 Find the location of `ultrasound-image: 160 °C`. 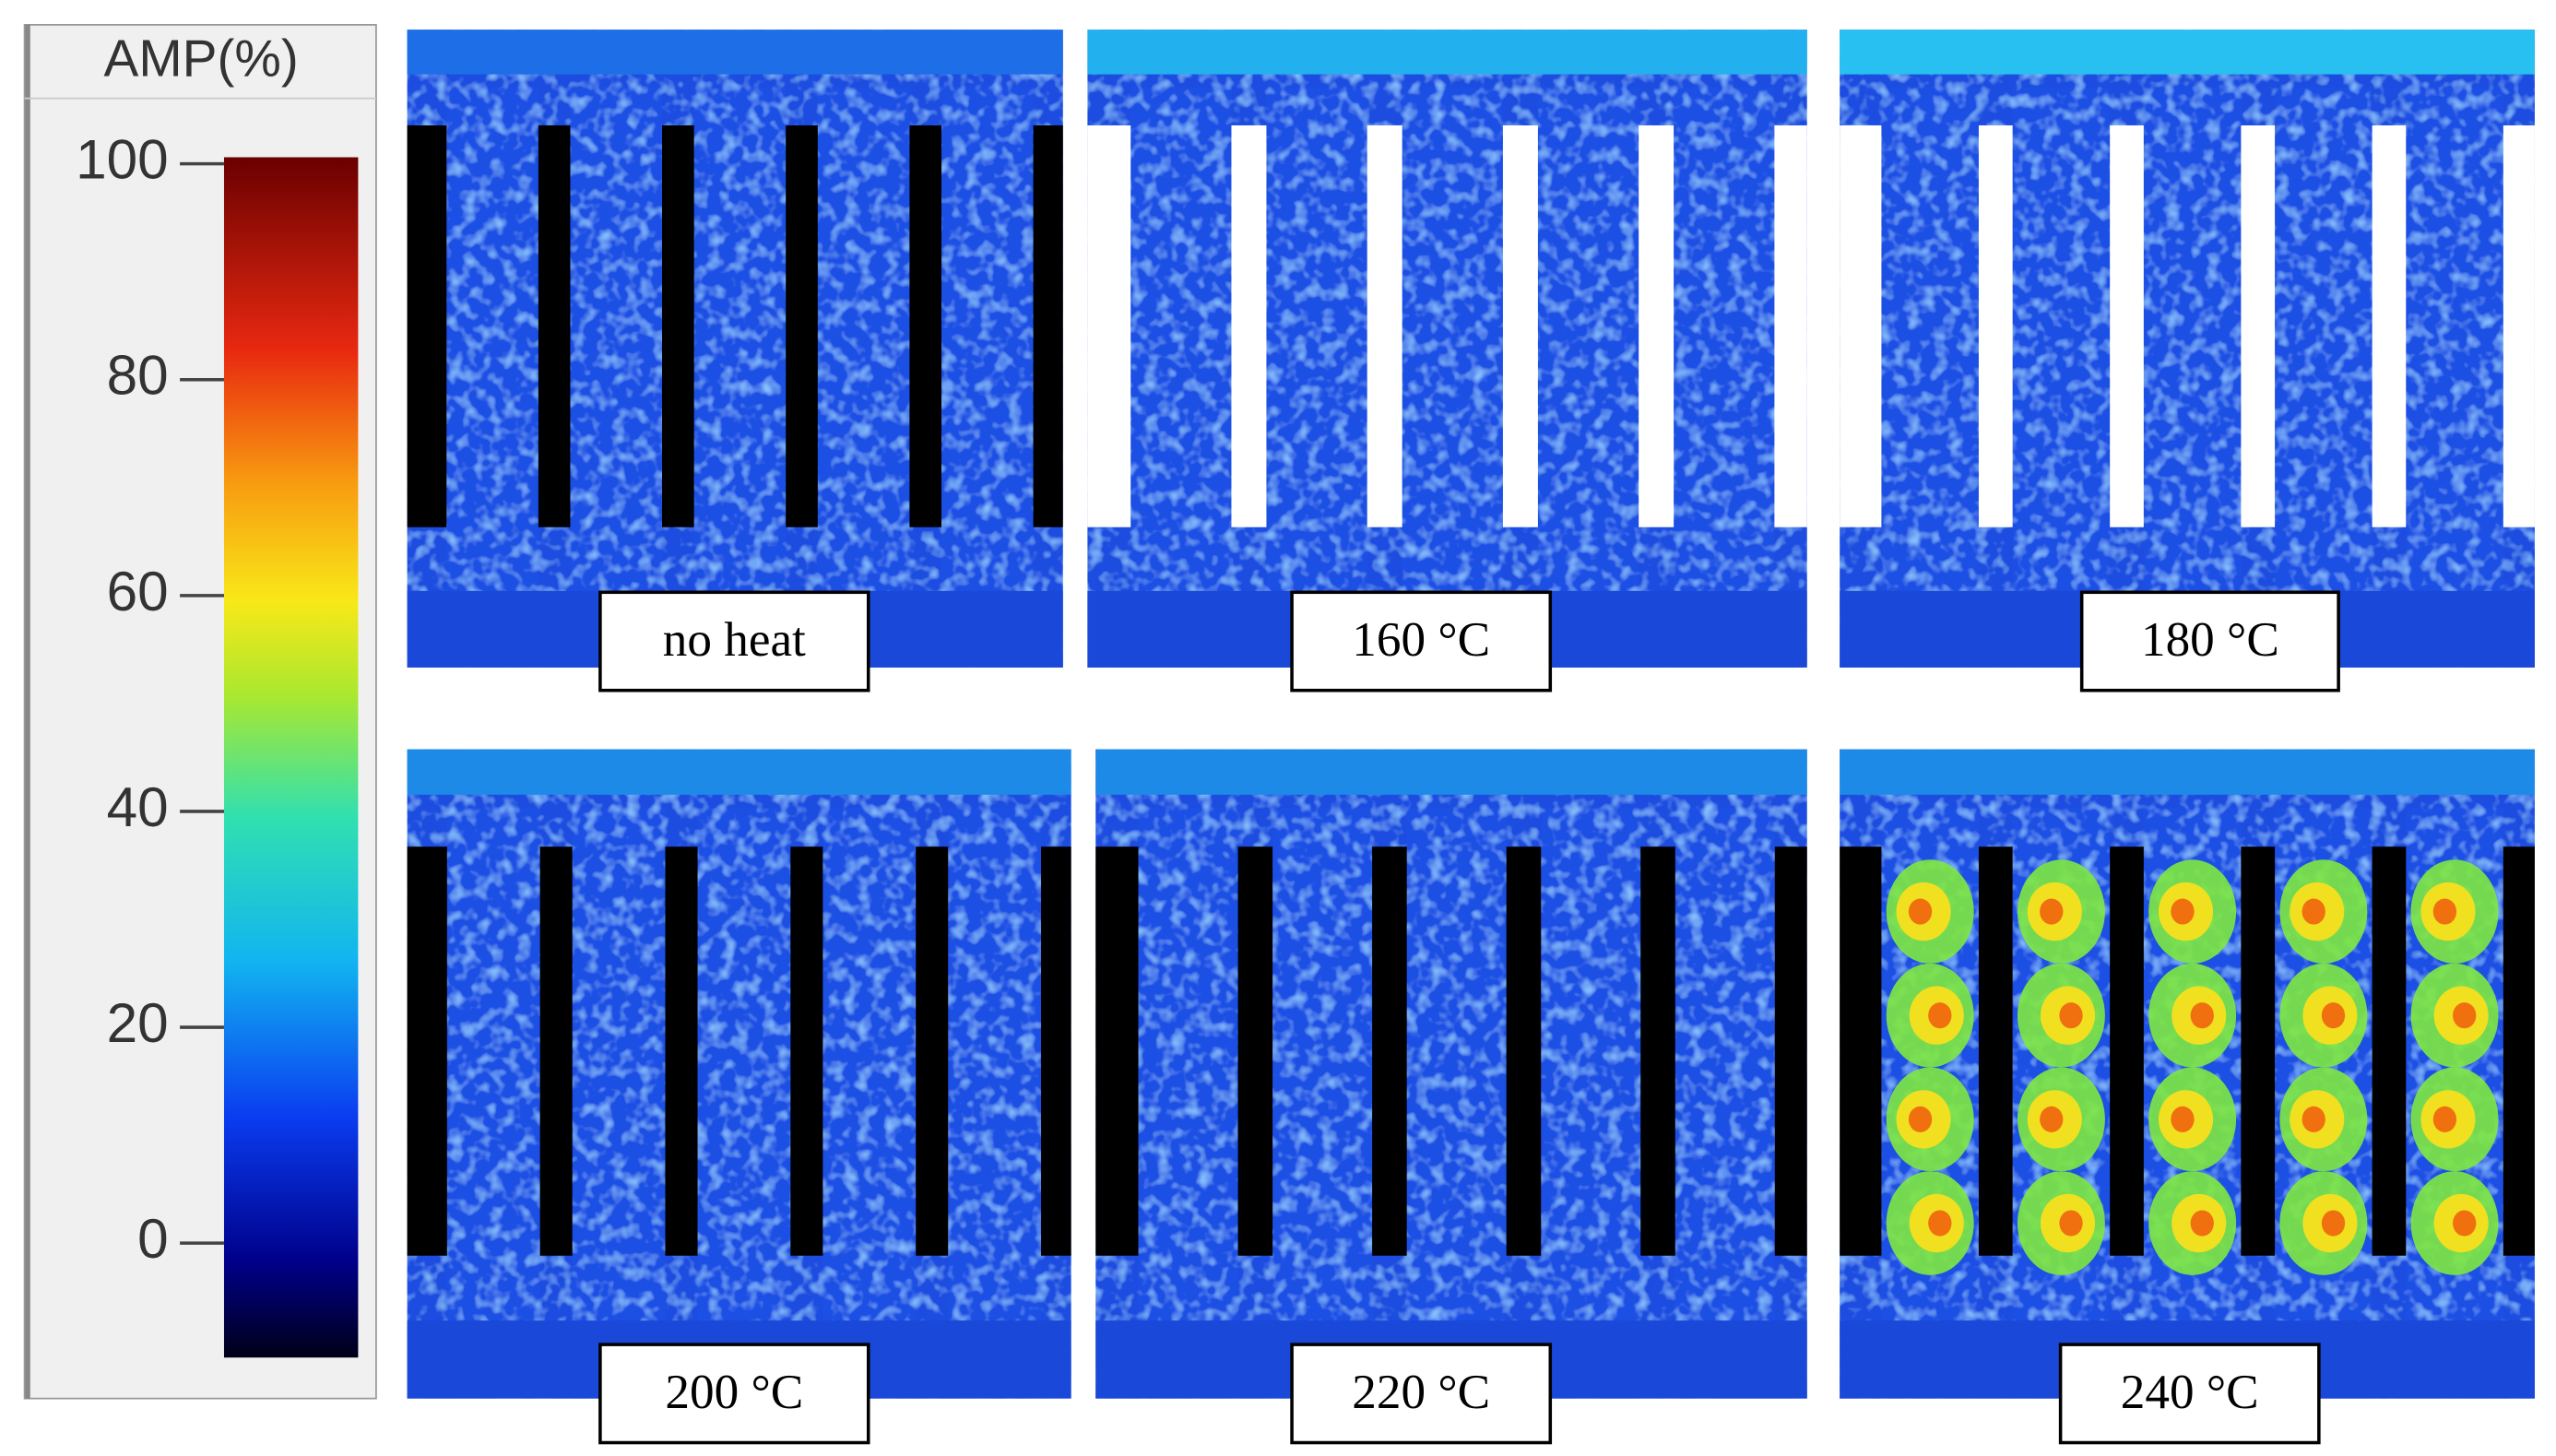

ultrasound-image: 160 °C is located at coordinates (1447, 361).